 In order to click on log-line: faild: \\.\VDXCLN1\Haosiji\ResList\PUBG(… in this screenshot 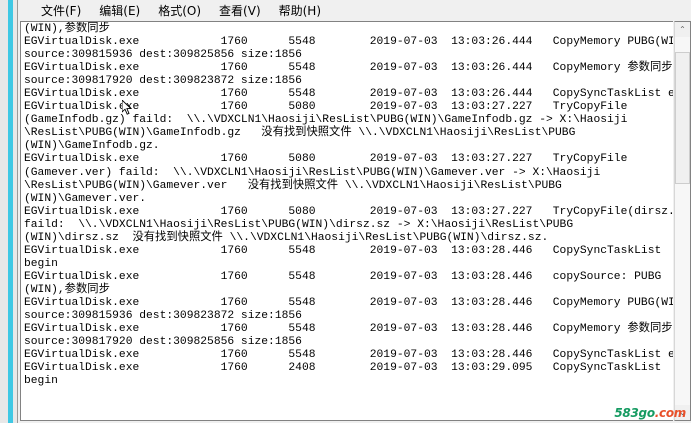, I will do `click(299, 224)`.